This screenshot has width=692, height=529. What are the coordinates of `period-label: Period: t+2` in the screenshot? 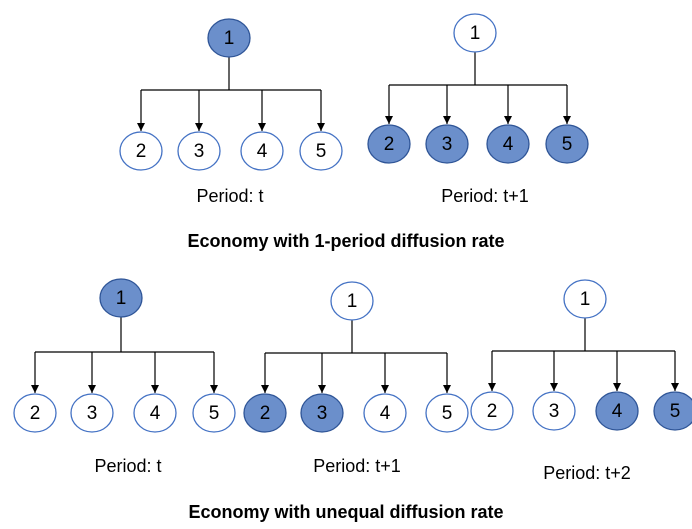 It's located at (587, 473).